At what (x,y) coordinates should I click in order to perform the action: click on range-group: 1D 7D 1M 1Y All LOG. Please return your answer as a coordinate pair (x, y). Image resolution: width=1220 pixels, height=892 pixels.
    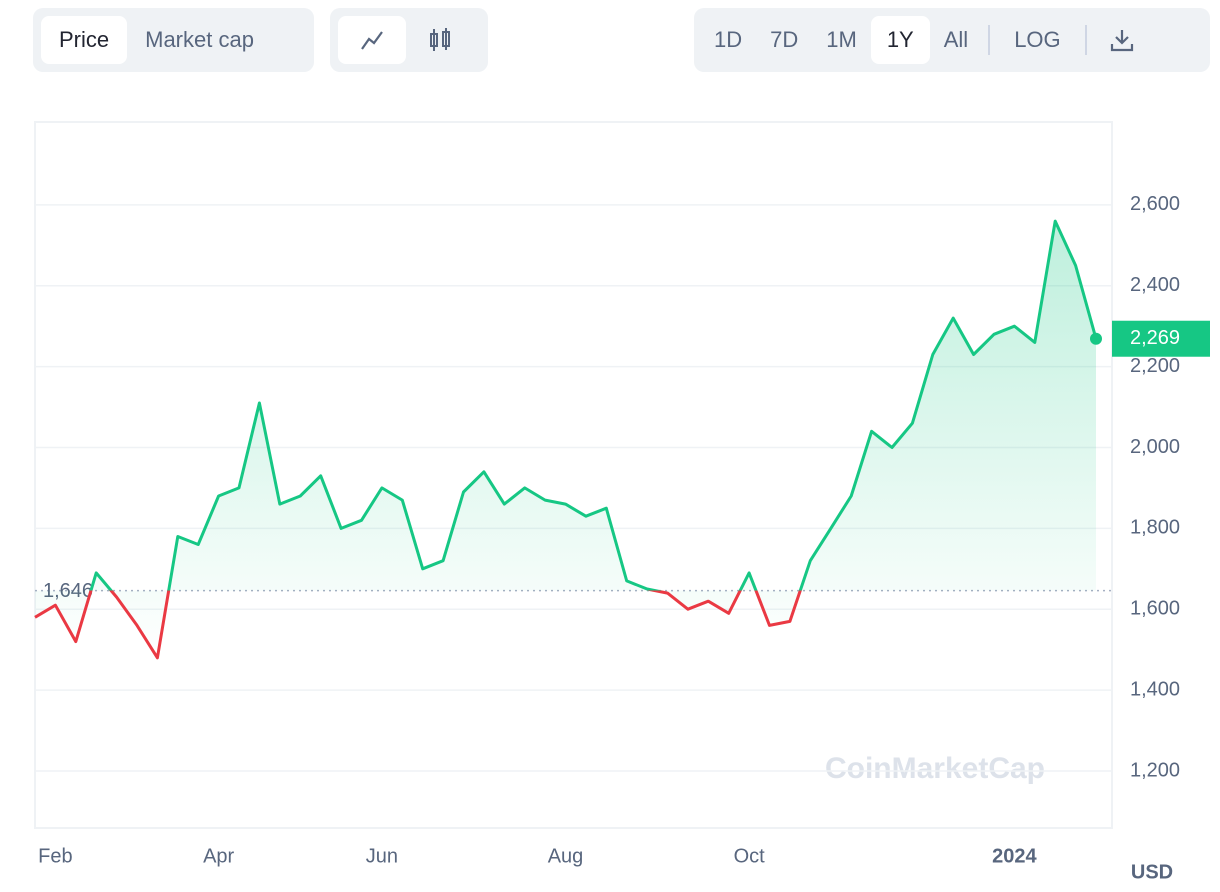
    Looking at the image, I should click on (952, 40).